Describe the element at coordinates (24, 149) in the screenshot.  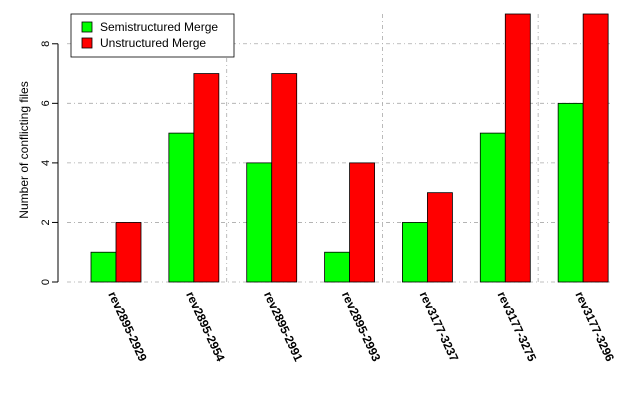
I see `y-axis-title: Number of conflicting files` at that location.